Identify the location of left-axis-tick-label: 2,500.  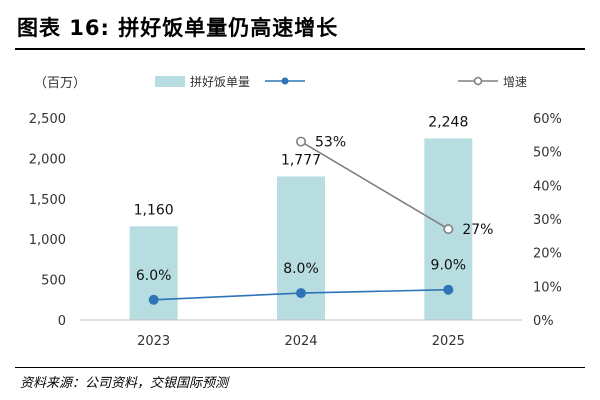
(47, 119).